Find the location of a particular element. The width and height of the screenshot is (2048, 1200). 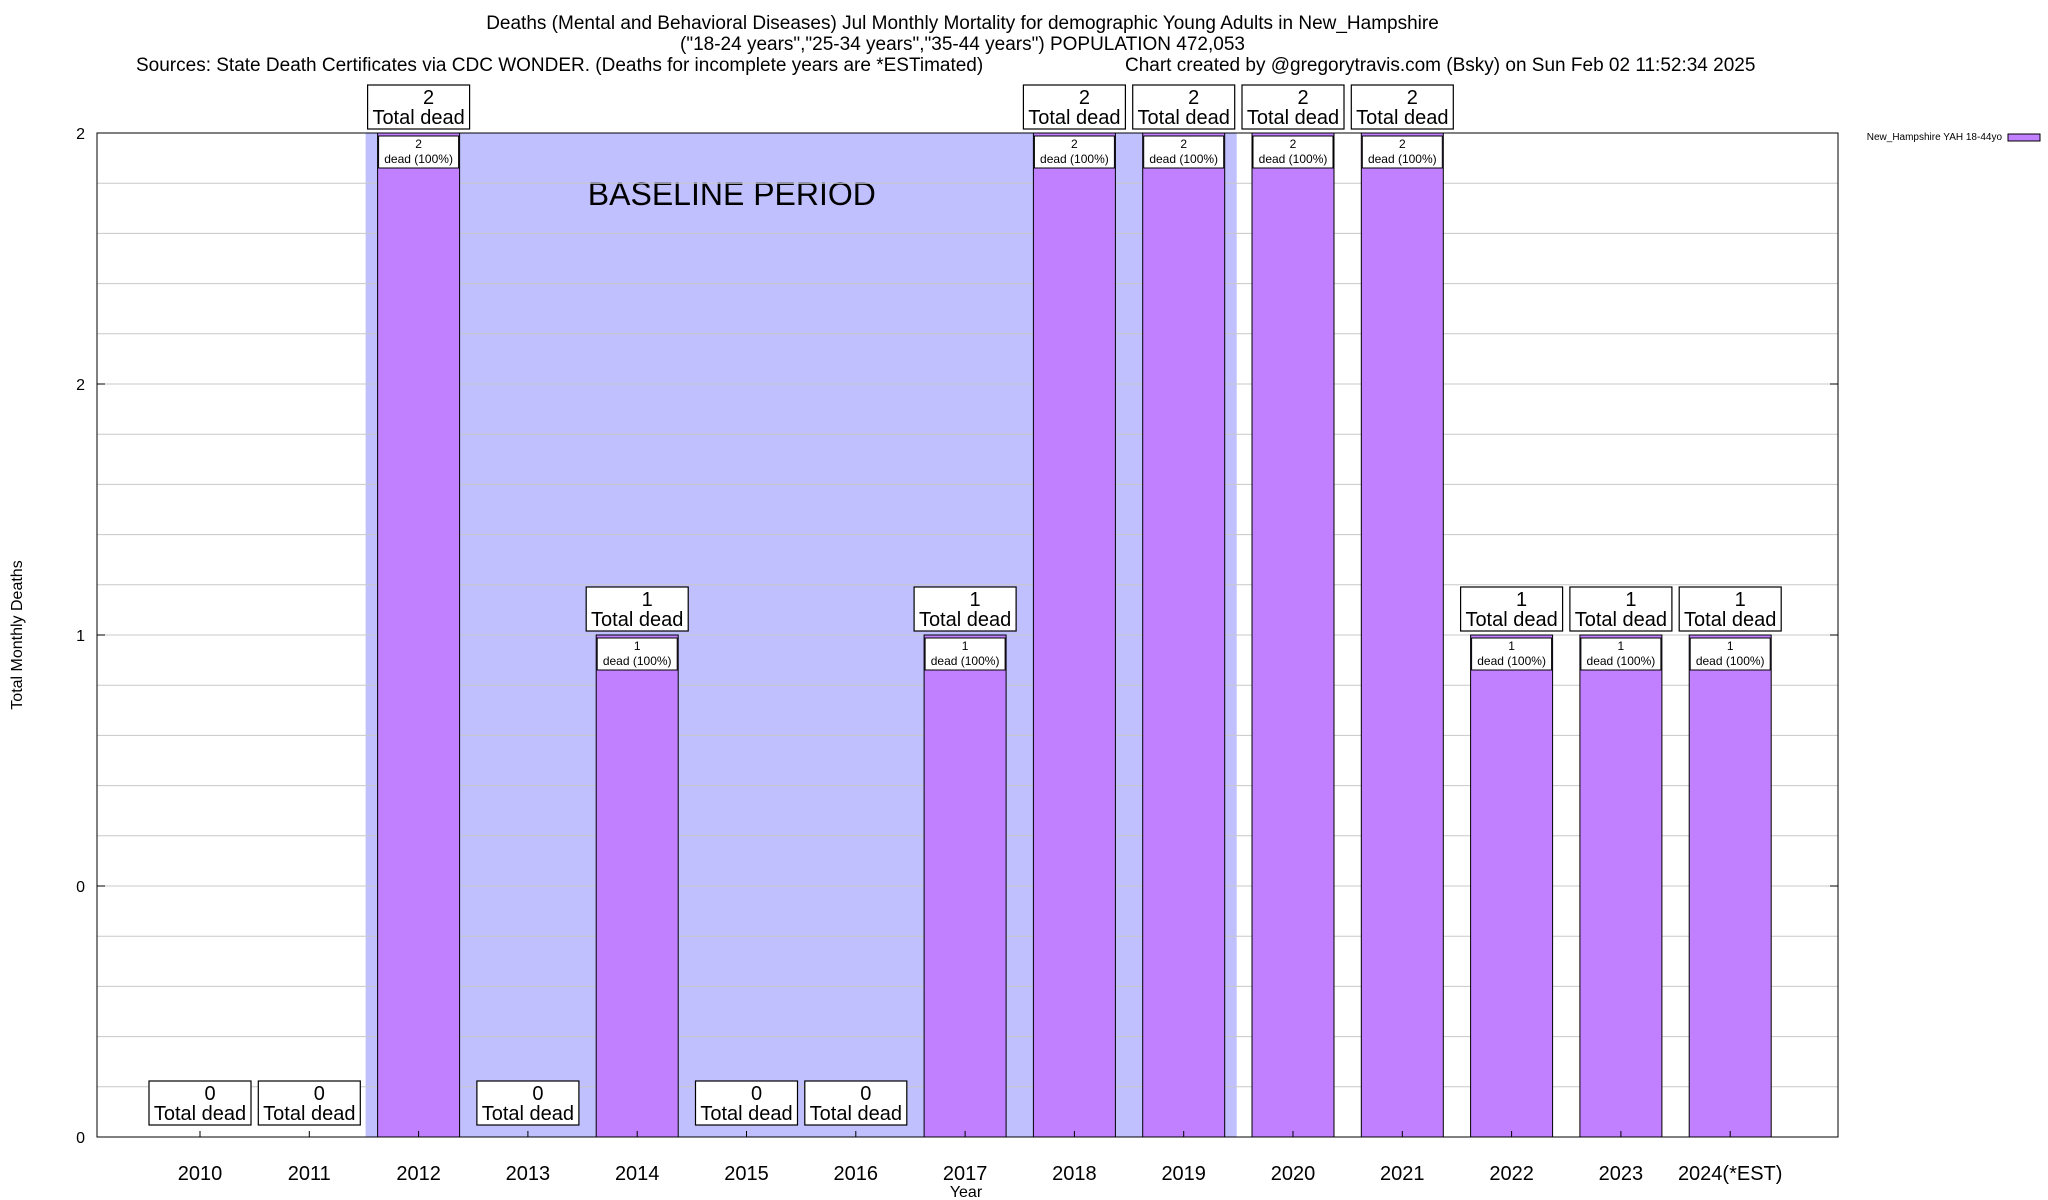

x-tick-label: 2021 is located at coordinates (1402, 1174).